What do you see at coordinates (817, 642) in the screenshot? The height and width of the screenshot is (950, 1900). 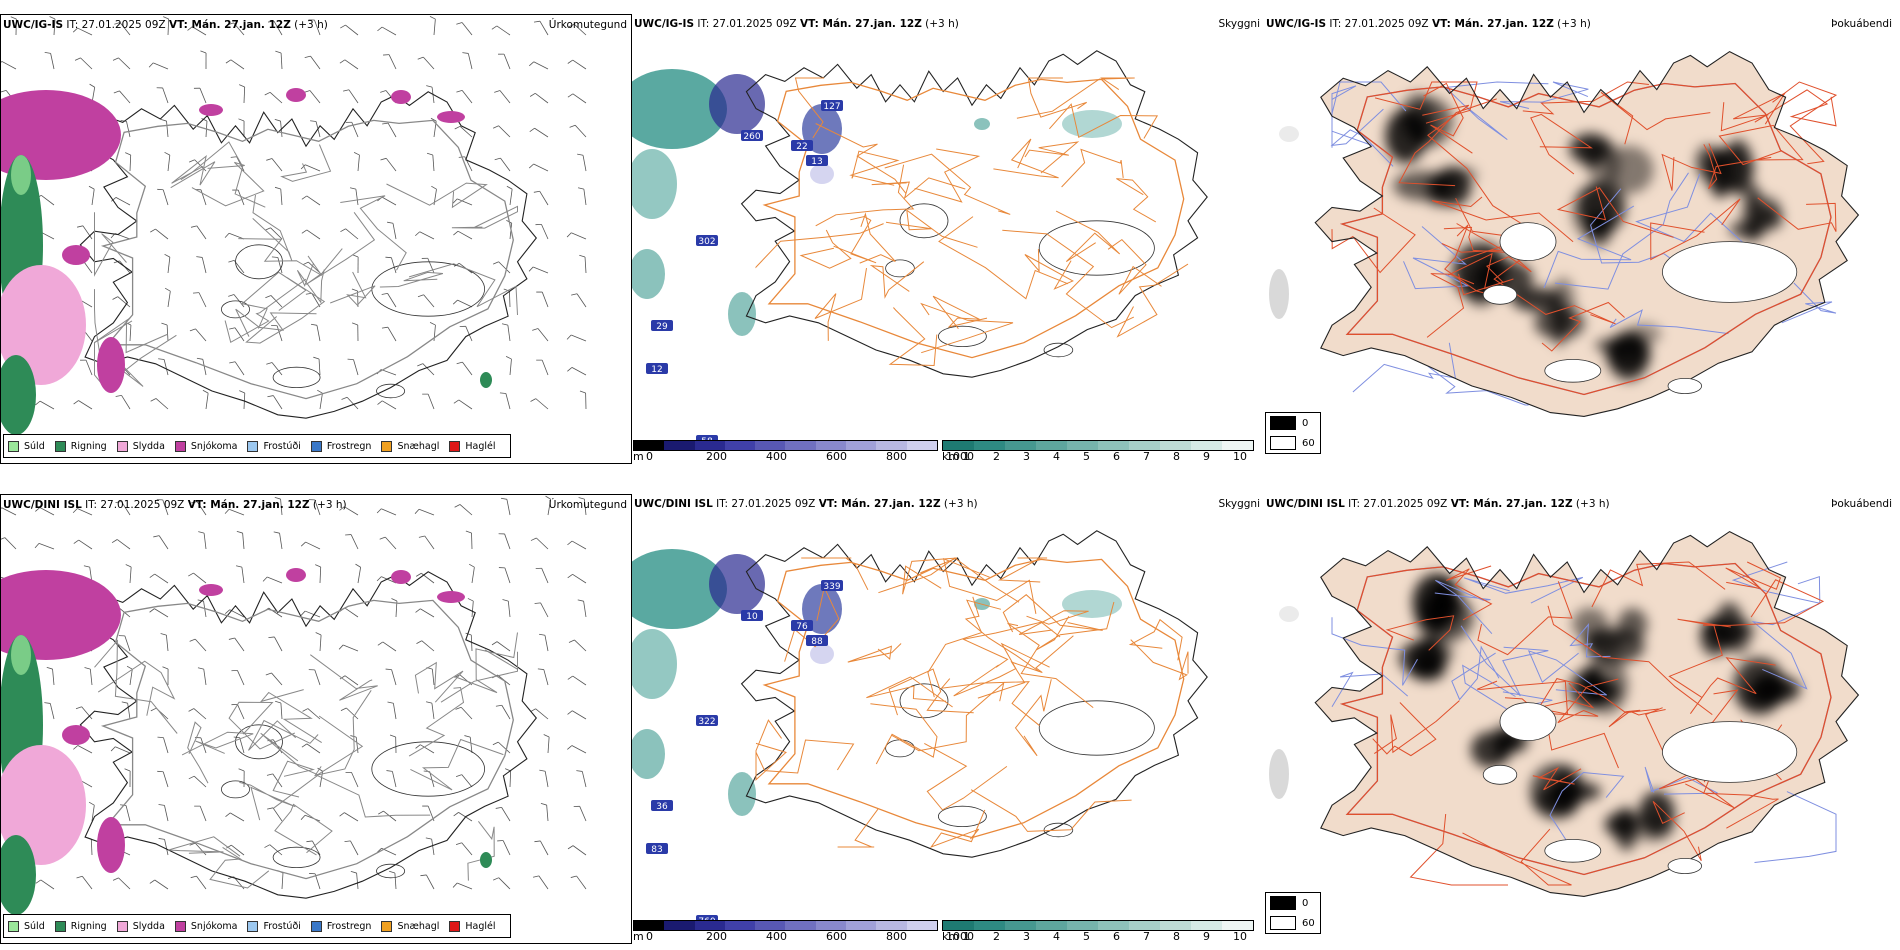 I see `visibility-value-label: 88` at bounding box center [817, 642].